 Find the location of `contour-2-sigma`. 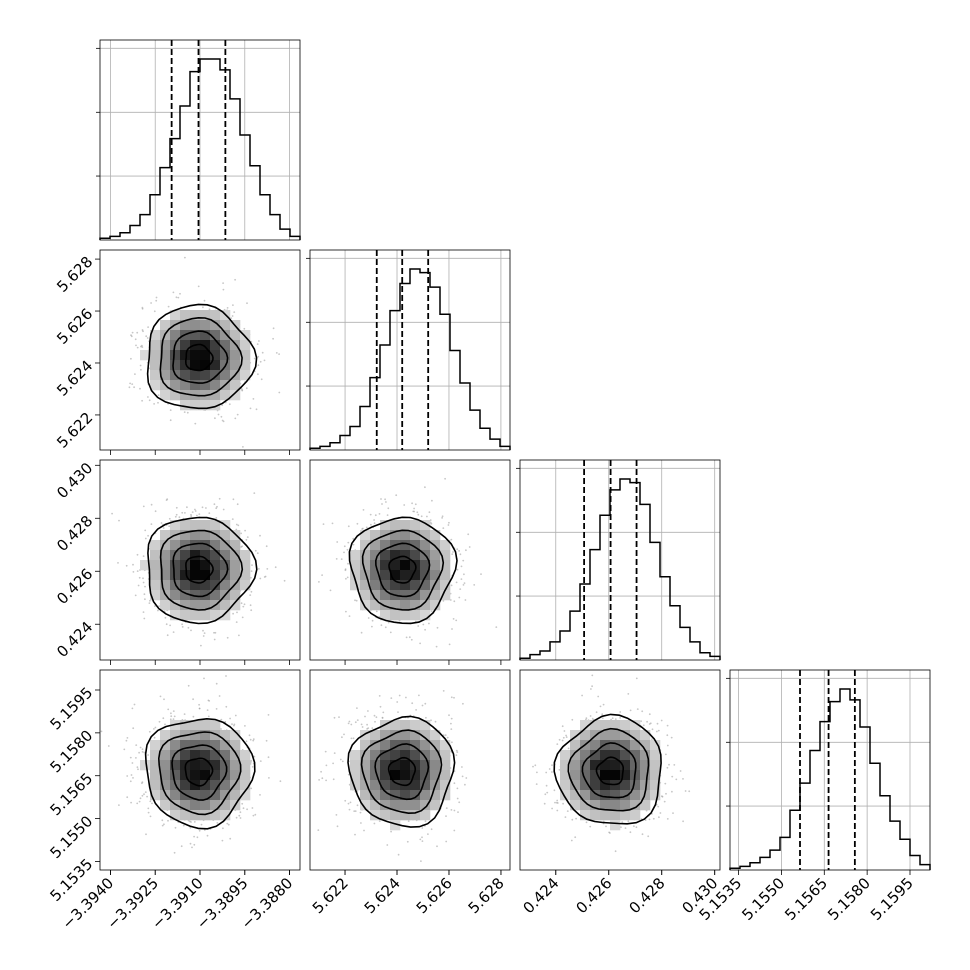

contour-2-sigma is located at coordinates (202, 356).